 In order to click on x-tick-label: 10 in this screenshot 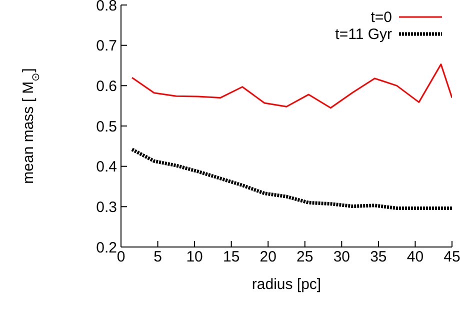, I will do `click(194, 257)`.